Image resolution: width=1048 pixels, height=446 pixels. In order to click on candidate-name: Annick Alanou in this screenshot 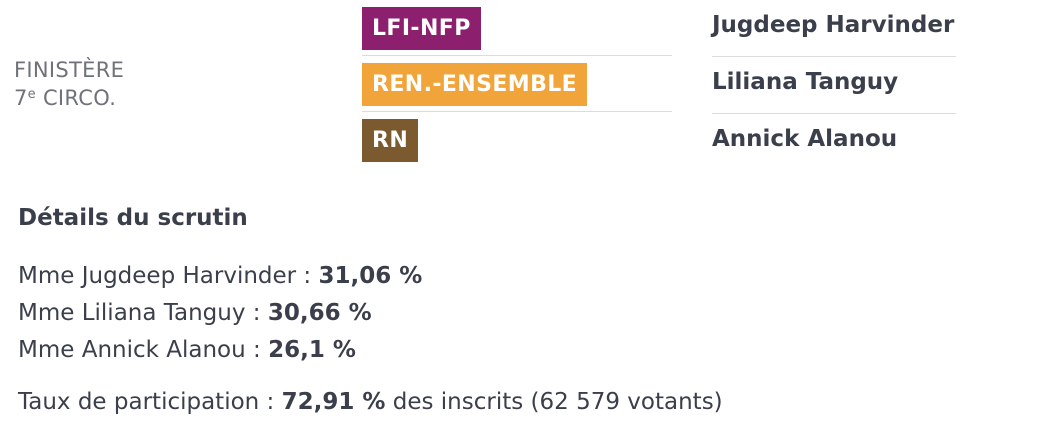, I will do `click(805, 139)`.